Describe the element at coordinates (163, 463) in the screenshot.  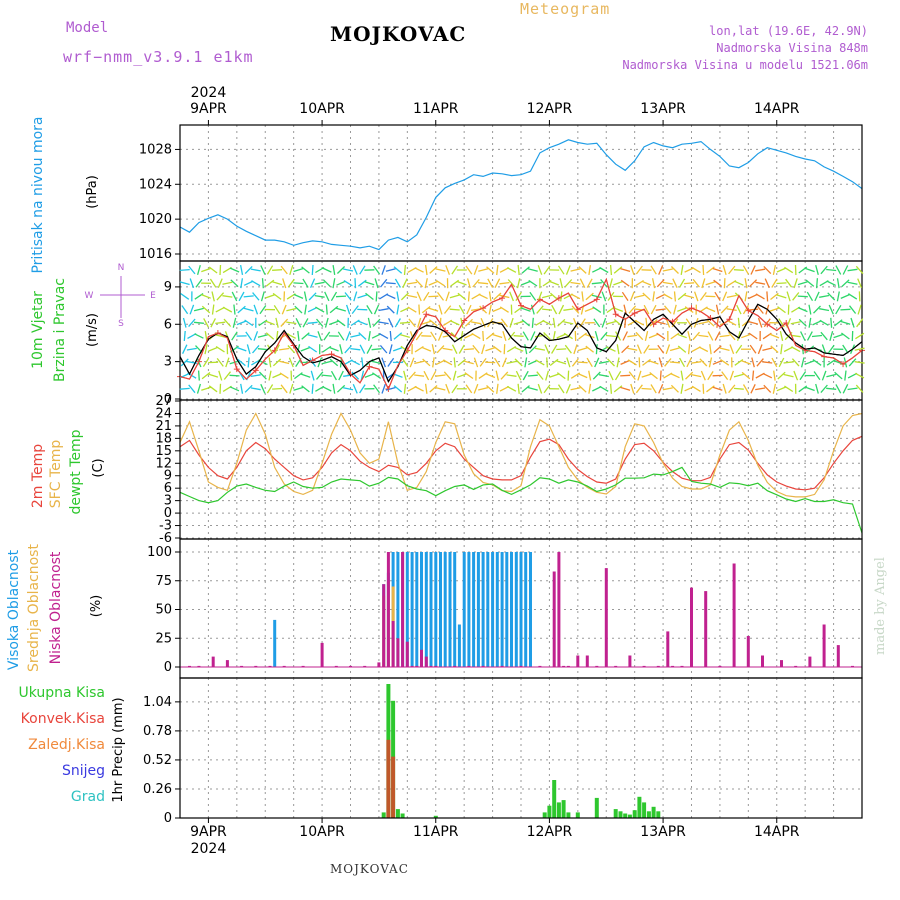
I see `temperature-ytick-label: 12` at that location.